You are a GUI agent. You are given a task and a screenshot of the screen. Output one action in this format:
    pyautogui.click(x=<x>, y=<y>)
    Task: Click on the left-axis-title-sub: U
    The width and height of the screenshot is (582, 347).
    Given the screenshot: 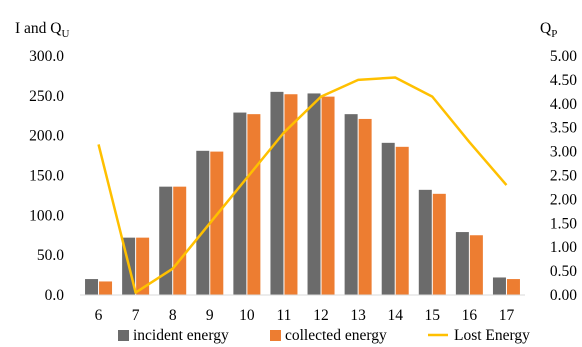 What is the action you would take?
    pyautogui.click(x=66, y=34)
    